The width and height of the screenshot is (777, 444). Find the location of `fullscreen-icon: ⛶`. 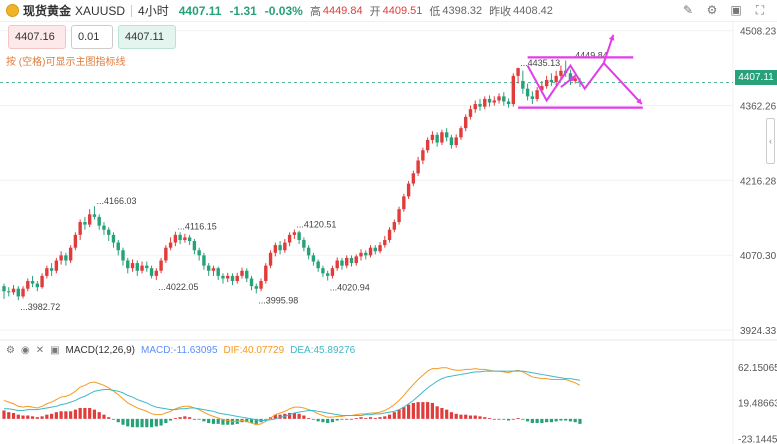

fullscreen-icon: ⛶ is located at coordinates (760, 10).